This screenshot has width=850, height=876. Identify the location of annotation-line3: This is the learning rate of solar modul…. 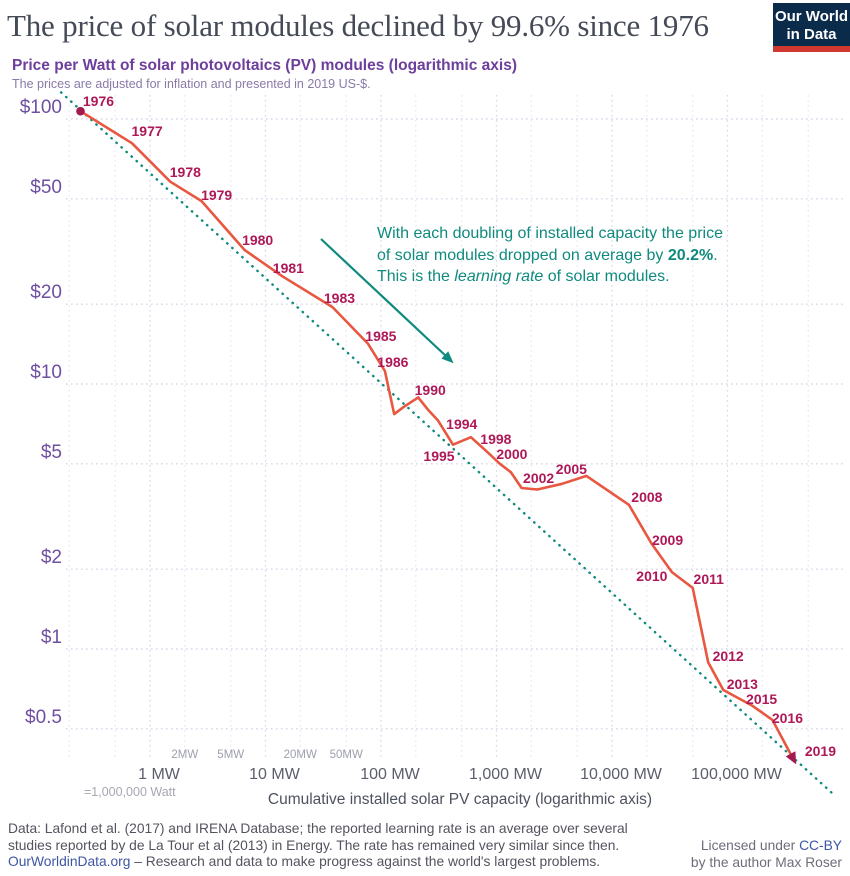
(523, 276).